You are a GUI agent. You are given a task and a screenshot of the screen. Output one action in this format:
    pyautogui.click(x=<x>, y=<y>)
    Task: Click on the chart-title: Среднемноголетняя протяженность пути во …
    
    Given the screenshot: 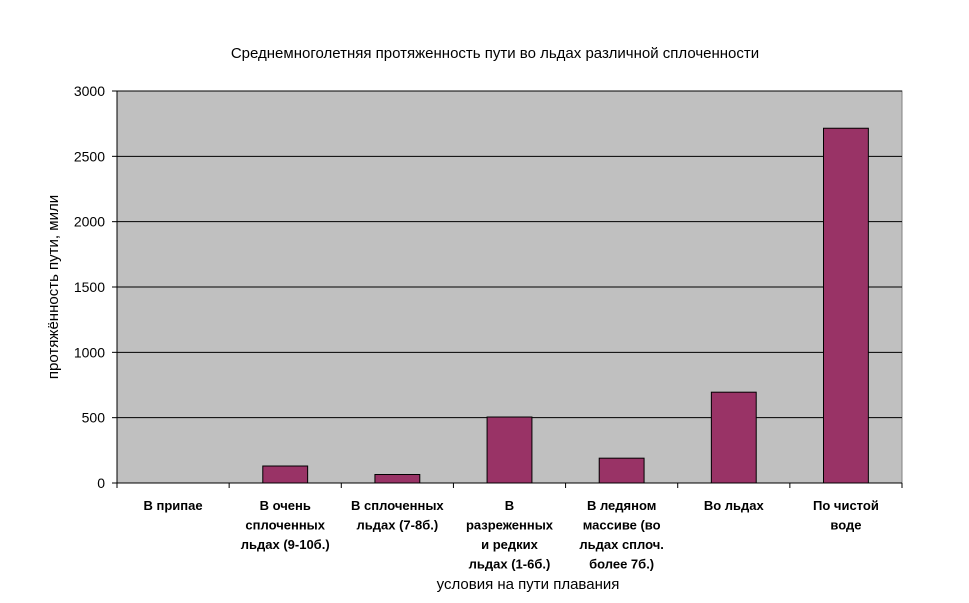 What is the action you would take?
    pyautogui.click(x=495, y=53)
    